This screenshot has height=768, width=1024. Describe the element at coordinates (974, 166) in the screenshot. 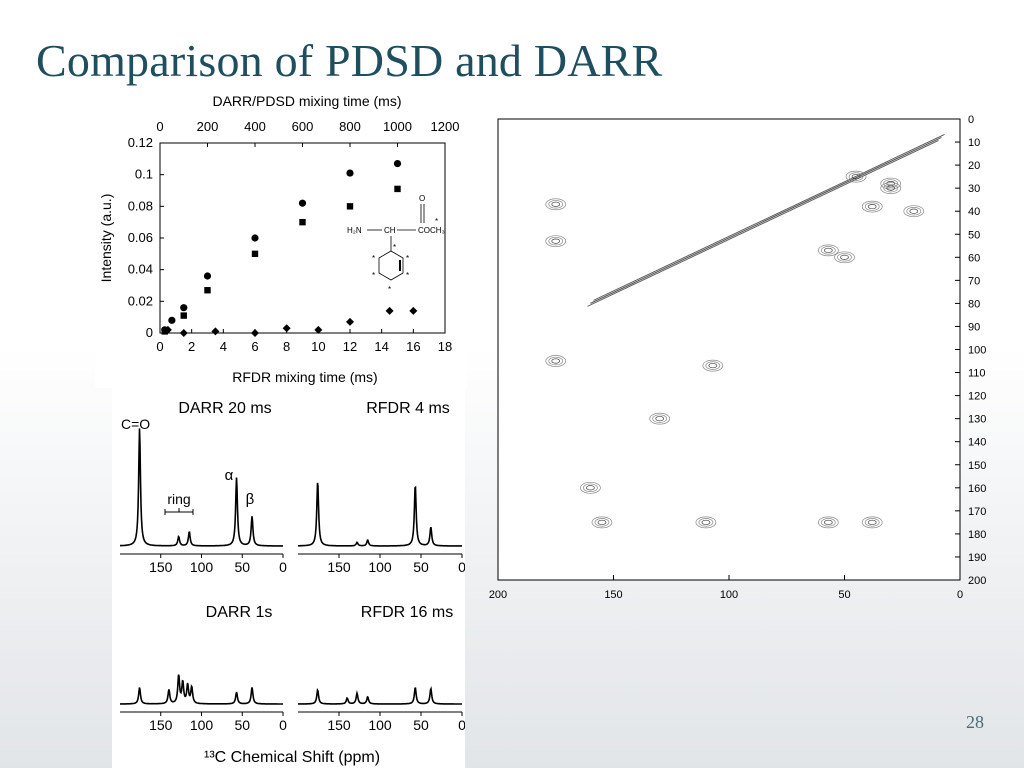

I see `contour-y-tick-label: 20` at that location.